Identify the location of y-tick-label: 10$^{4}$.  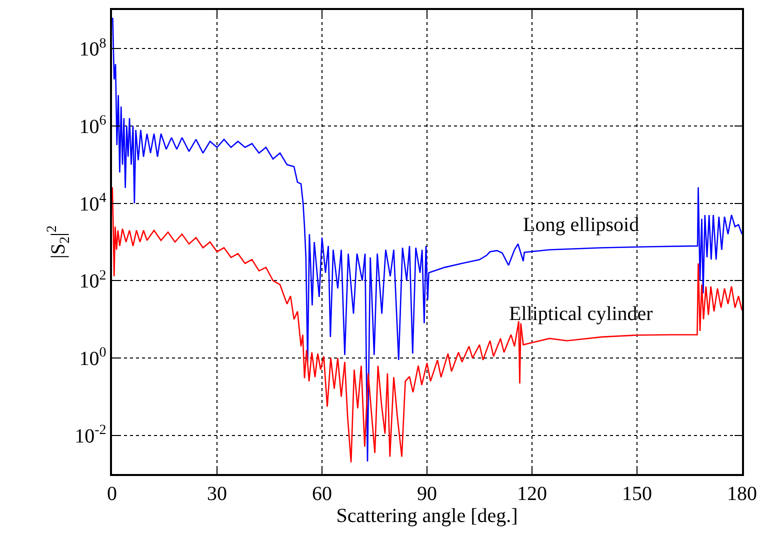
(92, 203).